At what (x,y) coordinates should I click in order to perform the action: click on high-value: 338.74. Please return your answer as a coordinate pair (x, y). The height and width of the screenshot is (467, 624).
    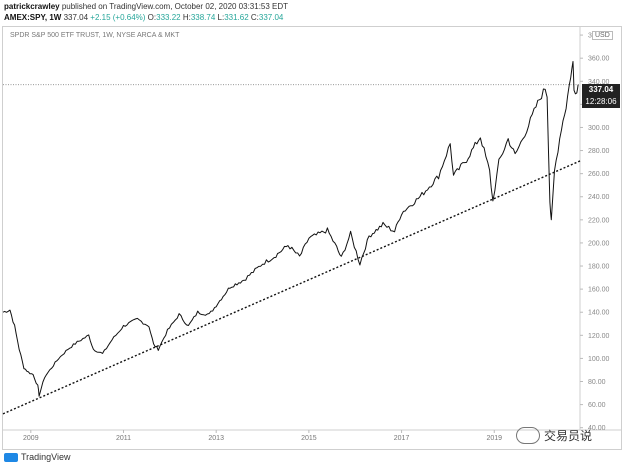
    Looking at the image, I should click on (203, 17).